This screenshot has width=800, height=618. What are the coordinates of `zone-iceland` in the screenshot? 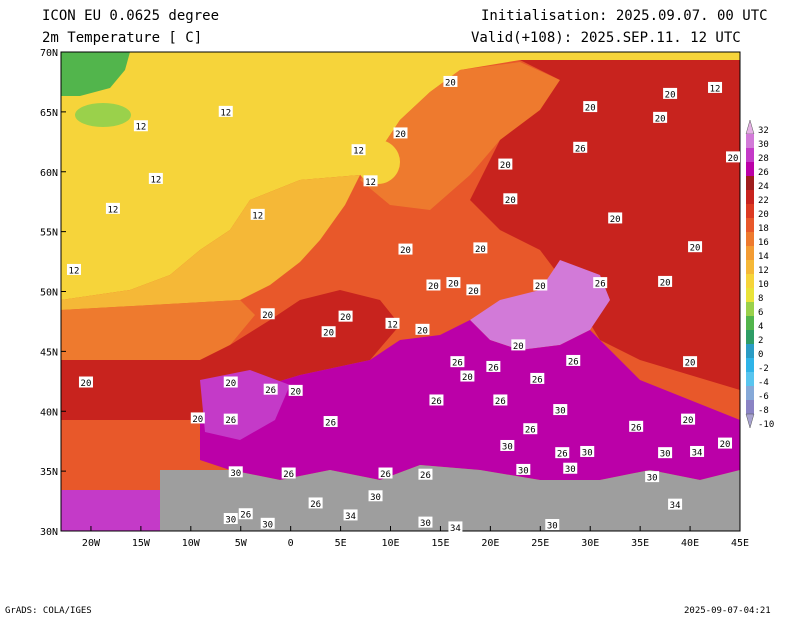 It's located at (95, 74).